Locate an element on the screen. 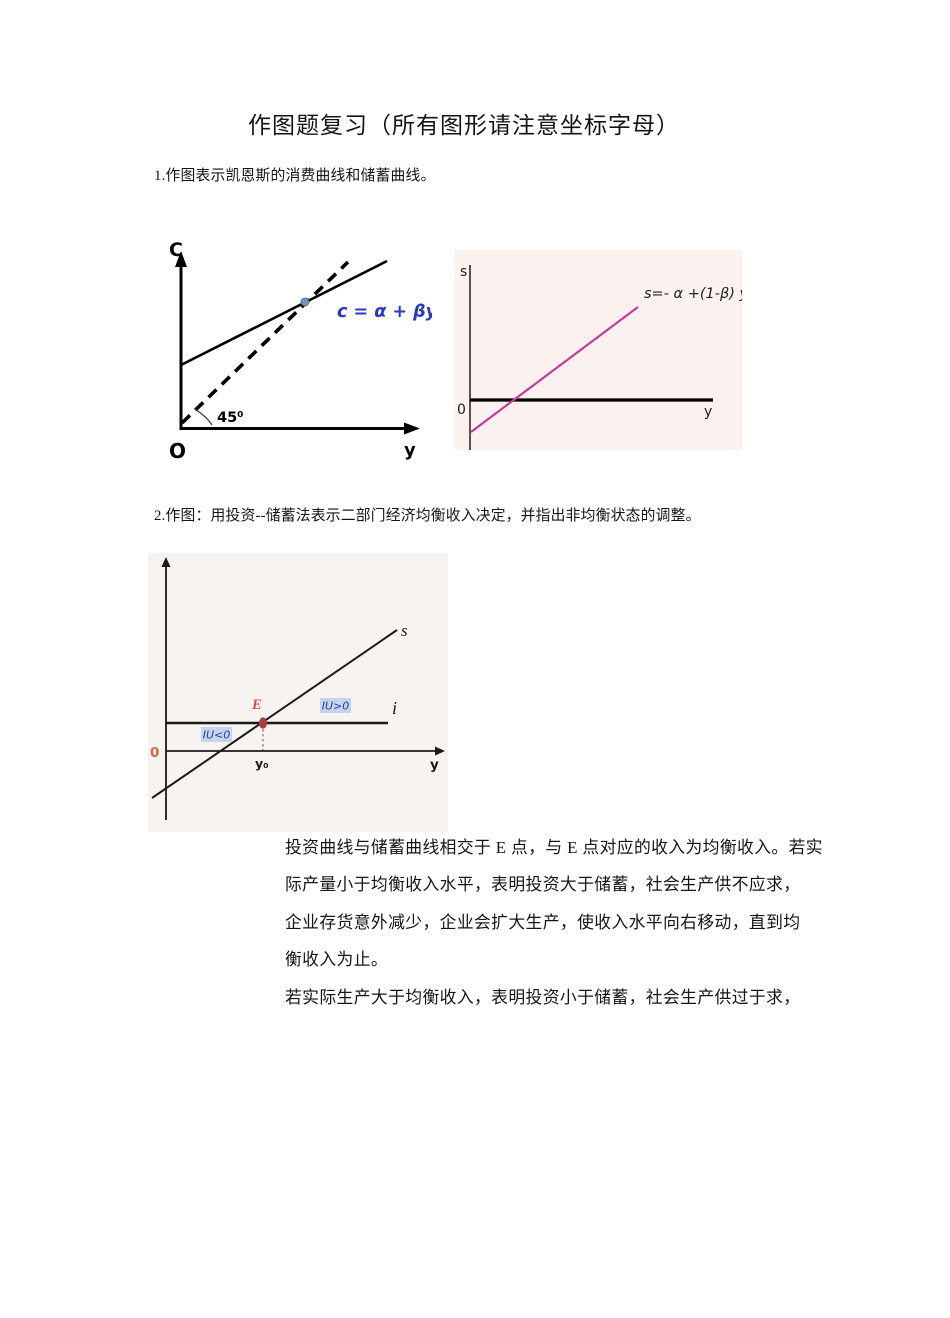 This screenshot has height=1318, width=950. consumption-curve-canvas: C y O 45⁰ c = α + βy is located at coordinates (300, 351).